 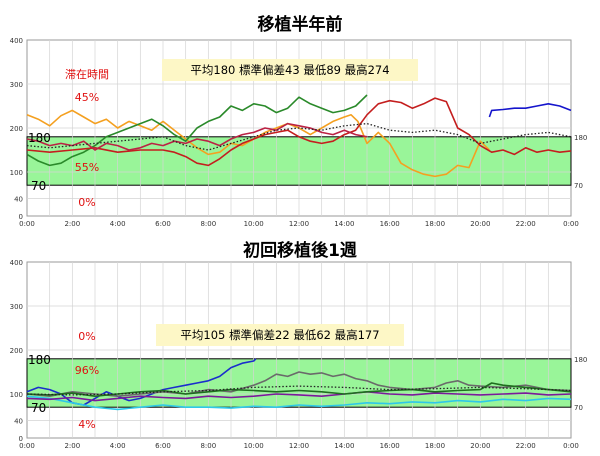 What do you see at coordinates (86, 202) in the screenshot?
I see `pct-below-range: 0%` at bounding box center [86, 202].